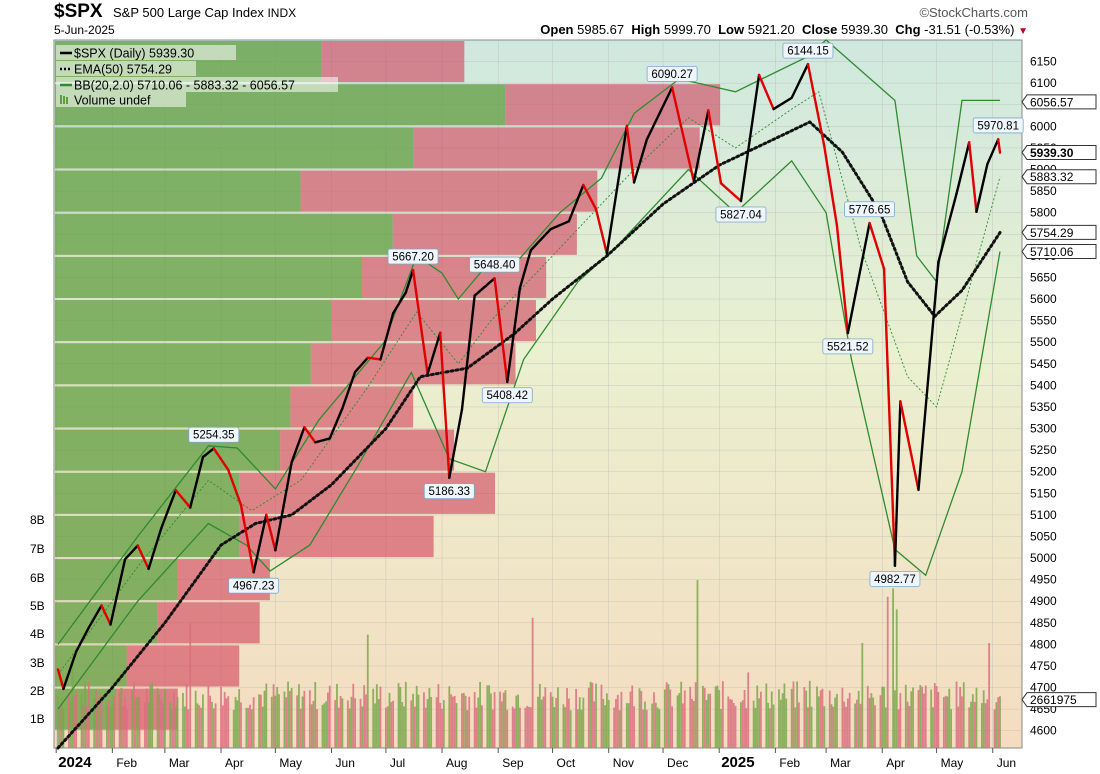 The height and width of the screenshot is (774, 1100). Describe the element at coordinates (840, 763) in the screenshot. I see `x-tick-label: Mar` at that location.